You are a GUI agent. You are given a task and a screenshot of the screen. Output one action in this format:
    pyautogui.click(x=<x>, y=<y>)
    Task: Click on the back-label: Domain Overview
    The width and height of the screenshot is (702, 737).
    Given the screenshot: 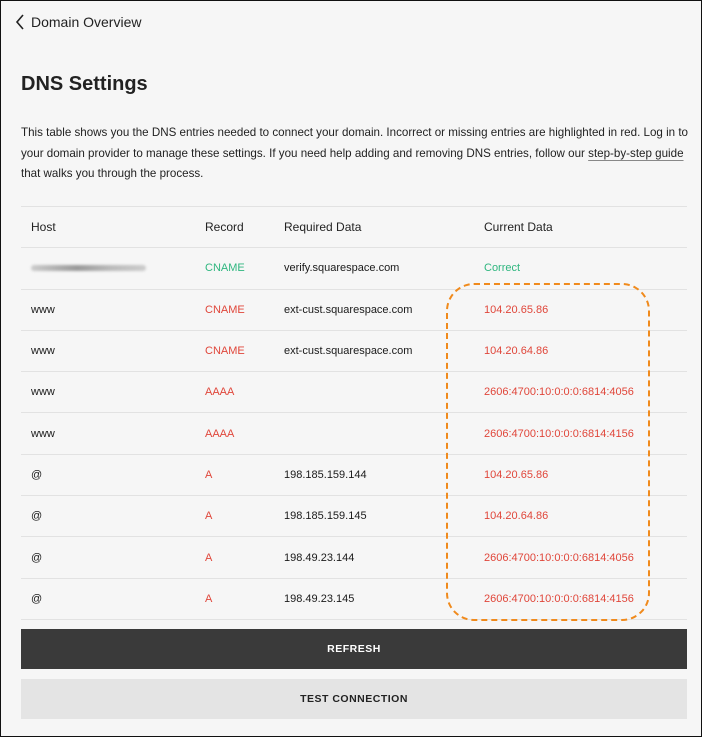 What is the action you would take?
    pyautogui.click(x=86, y=22)
    